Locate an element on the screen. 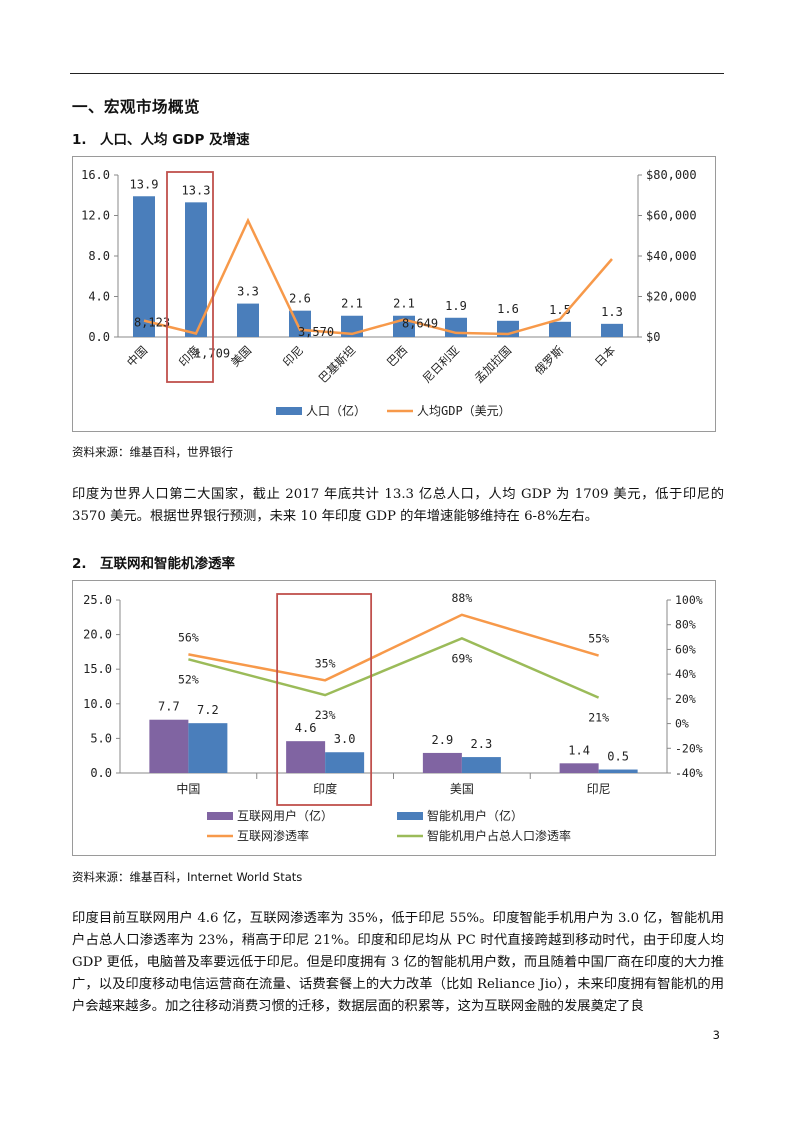 The width and height of the screenshot is (793, 1122). gdp-line-label: 8,649 is located at coordinates (420, 323).